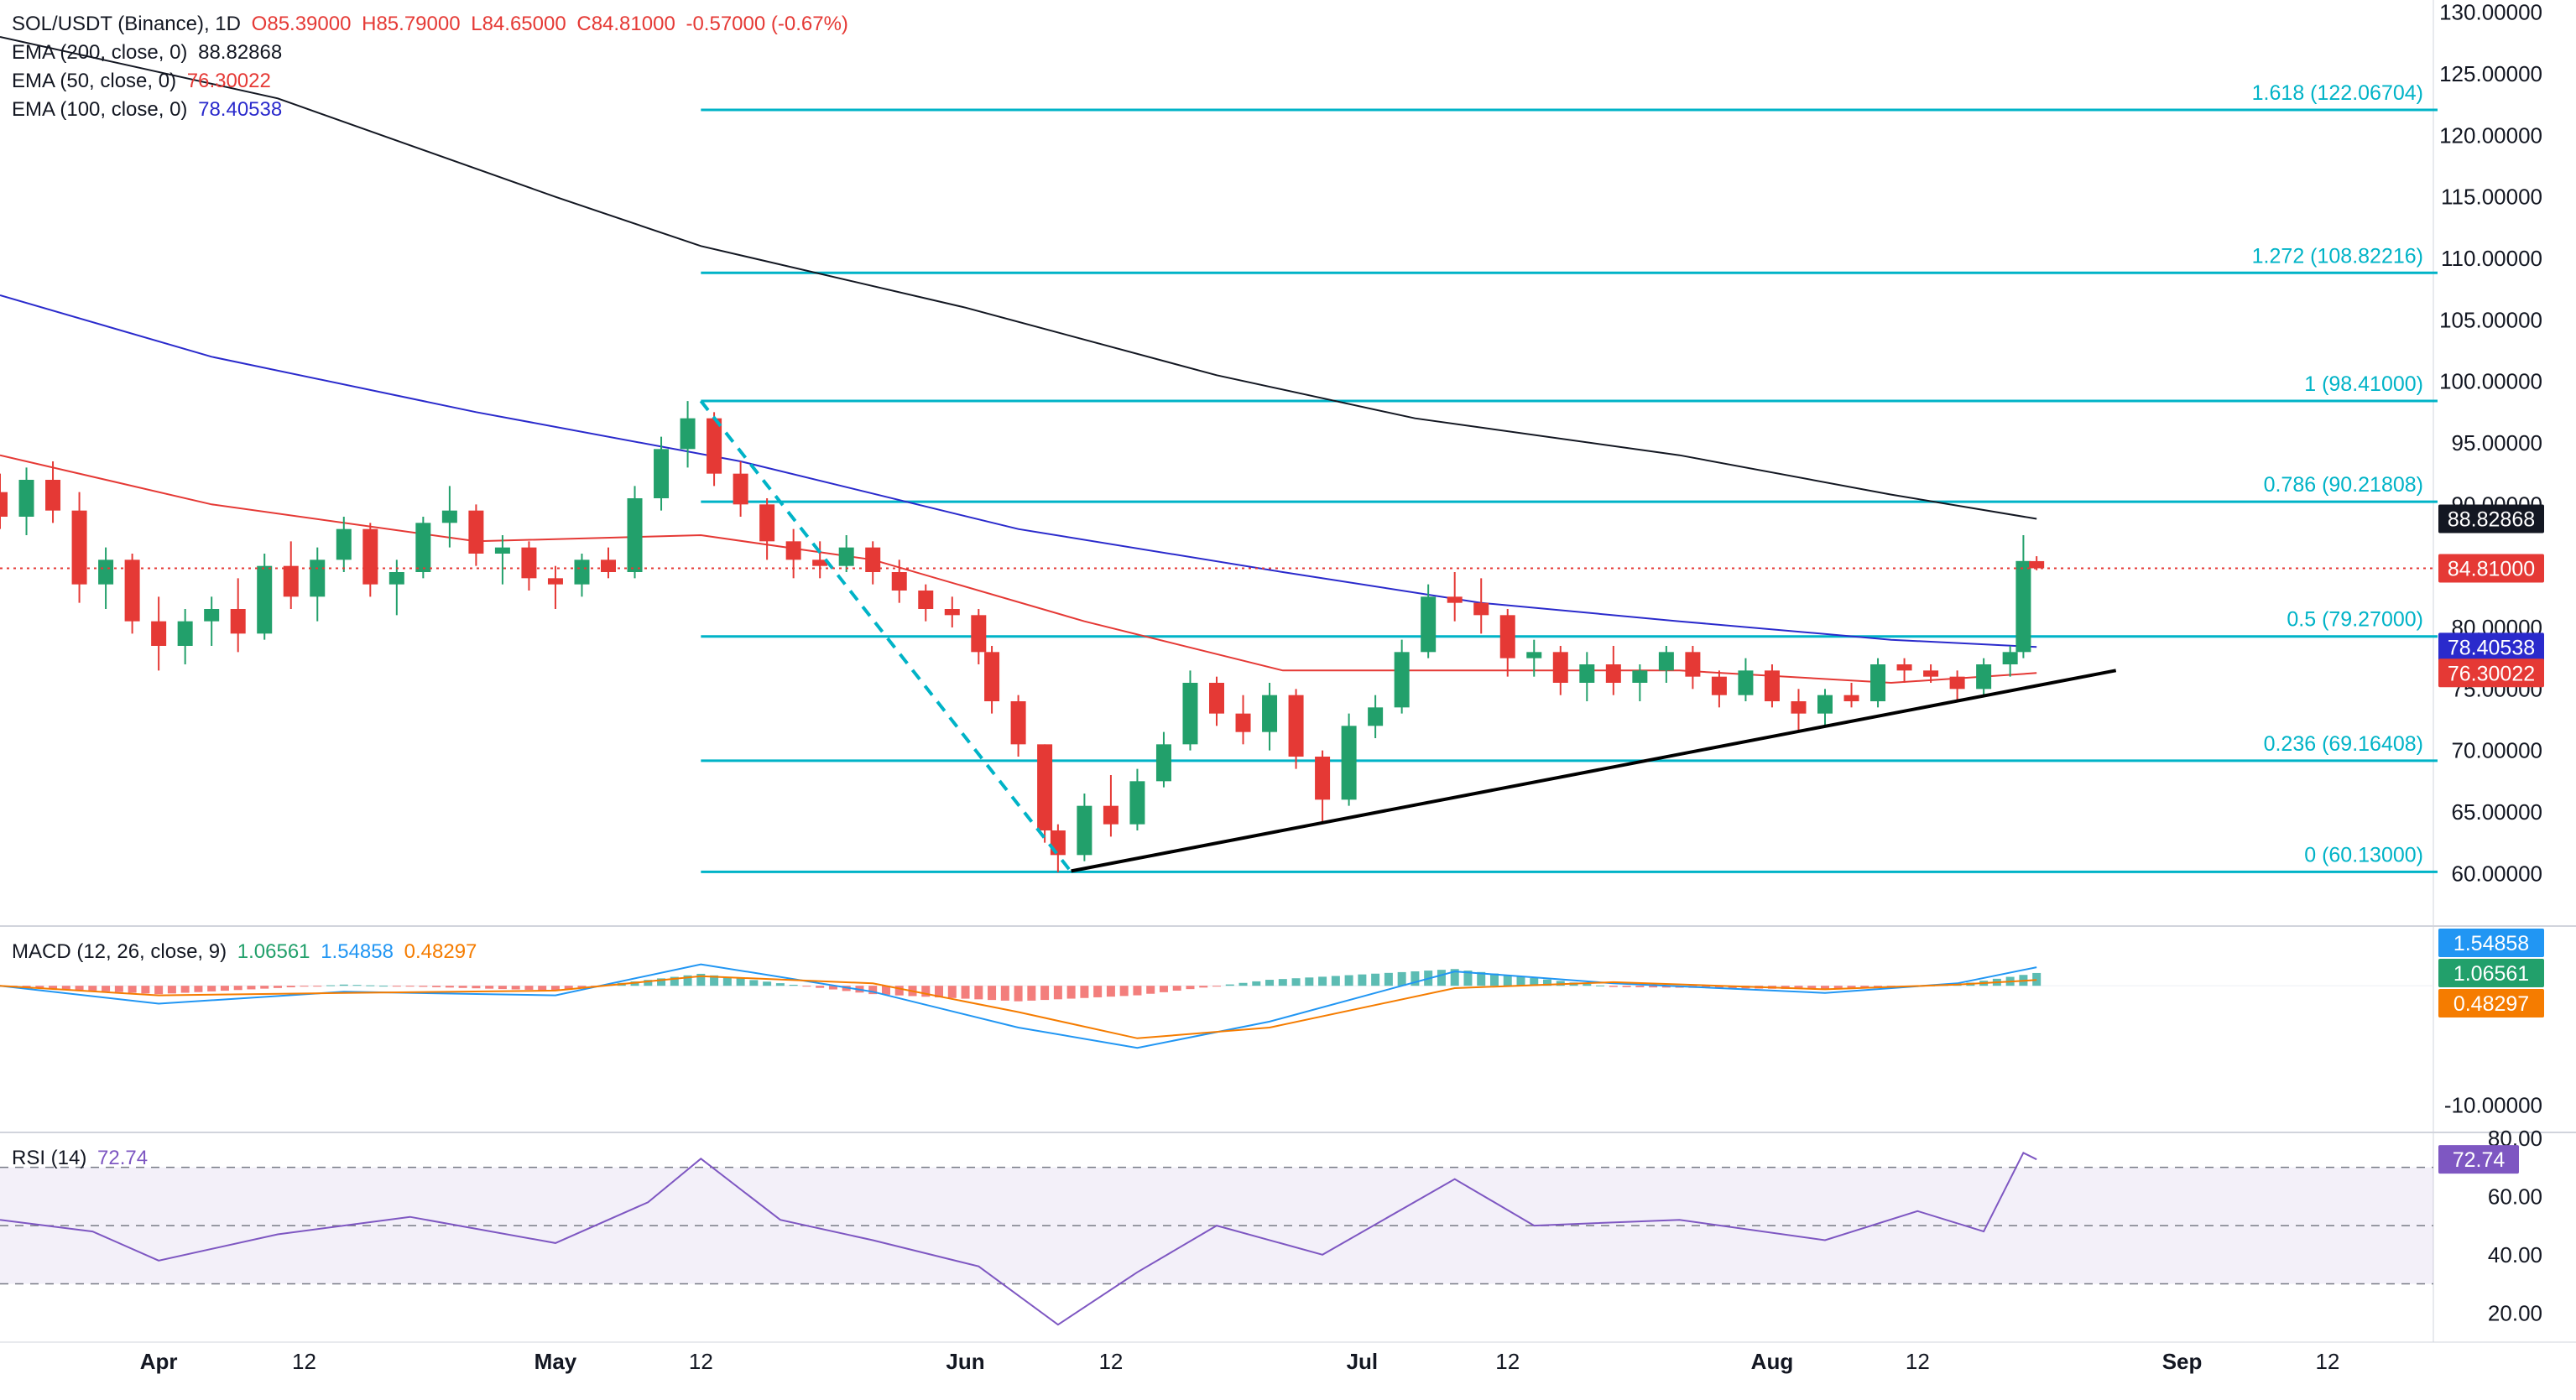  I want to click on macd-tag-label: 1.06561, so click(2491, 974).